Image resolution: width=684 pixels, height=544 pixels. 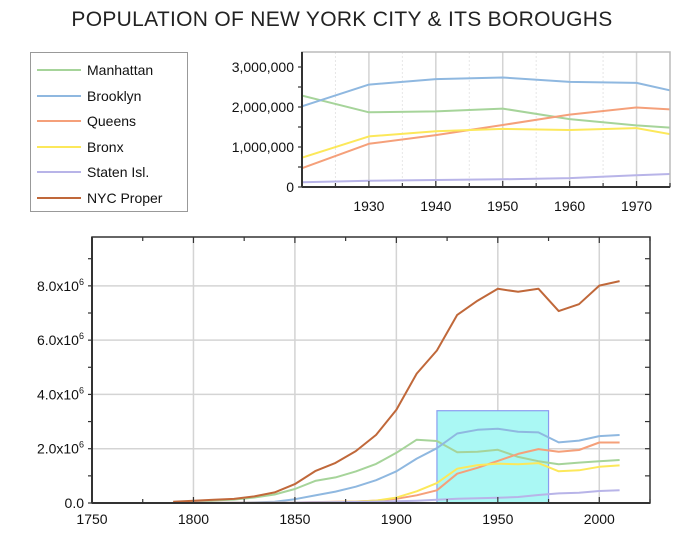 What do you see at coordinates (193, 519) in the screenshot?
I see `x-tick-label: 1800` at bounding box center [193, 519].